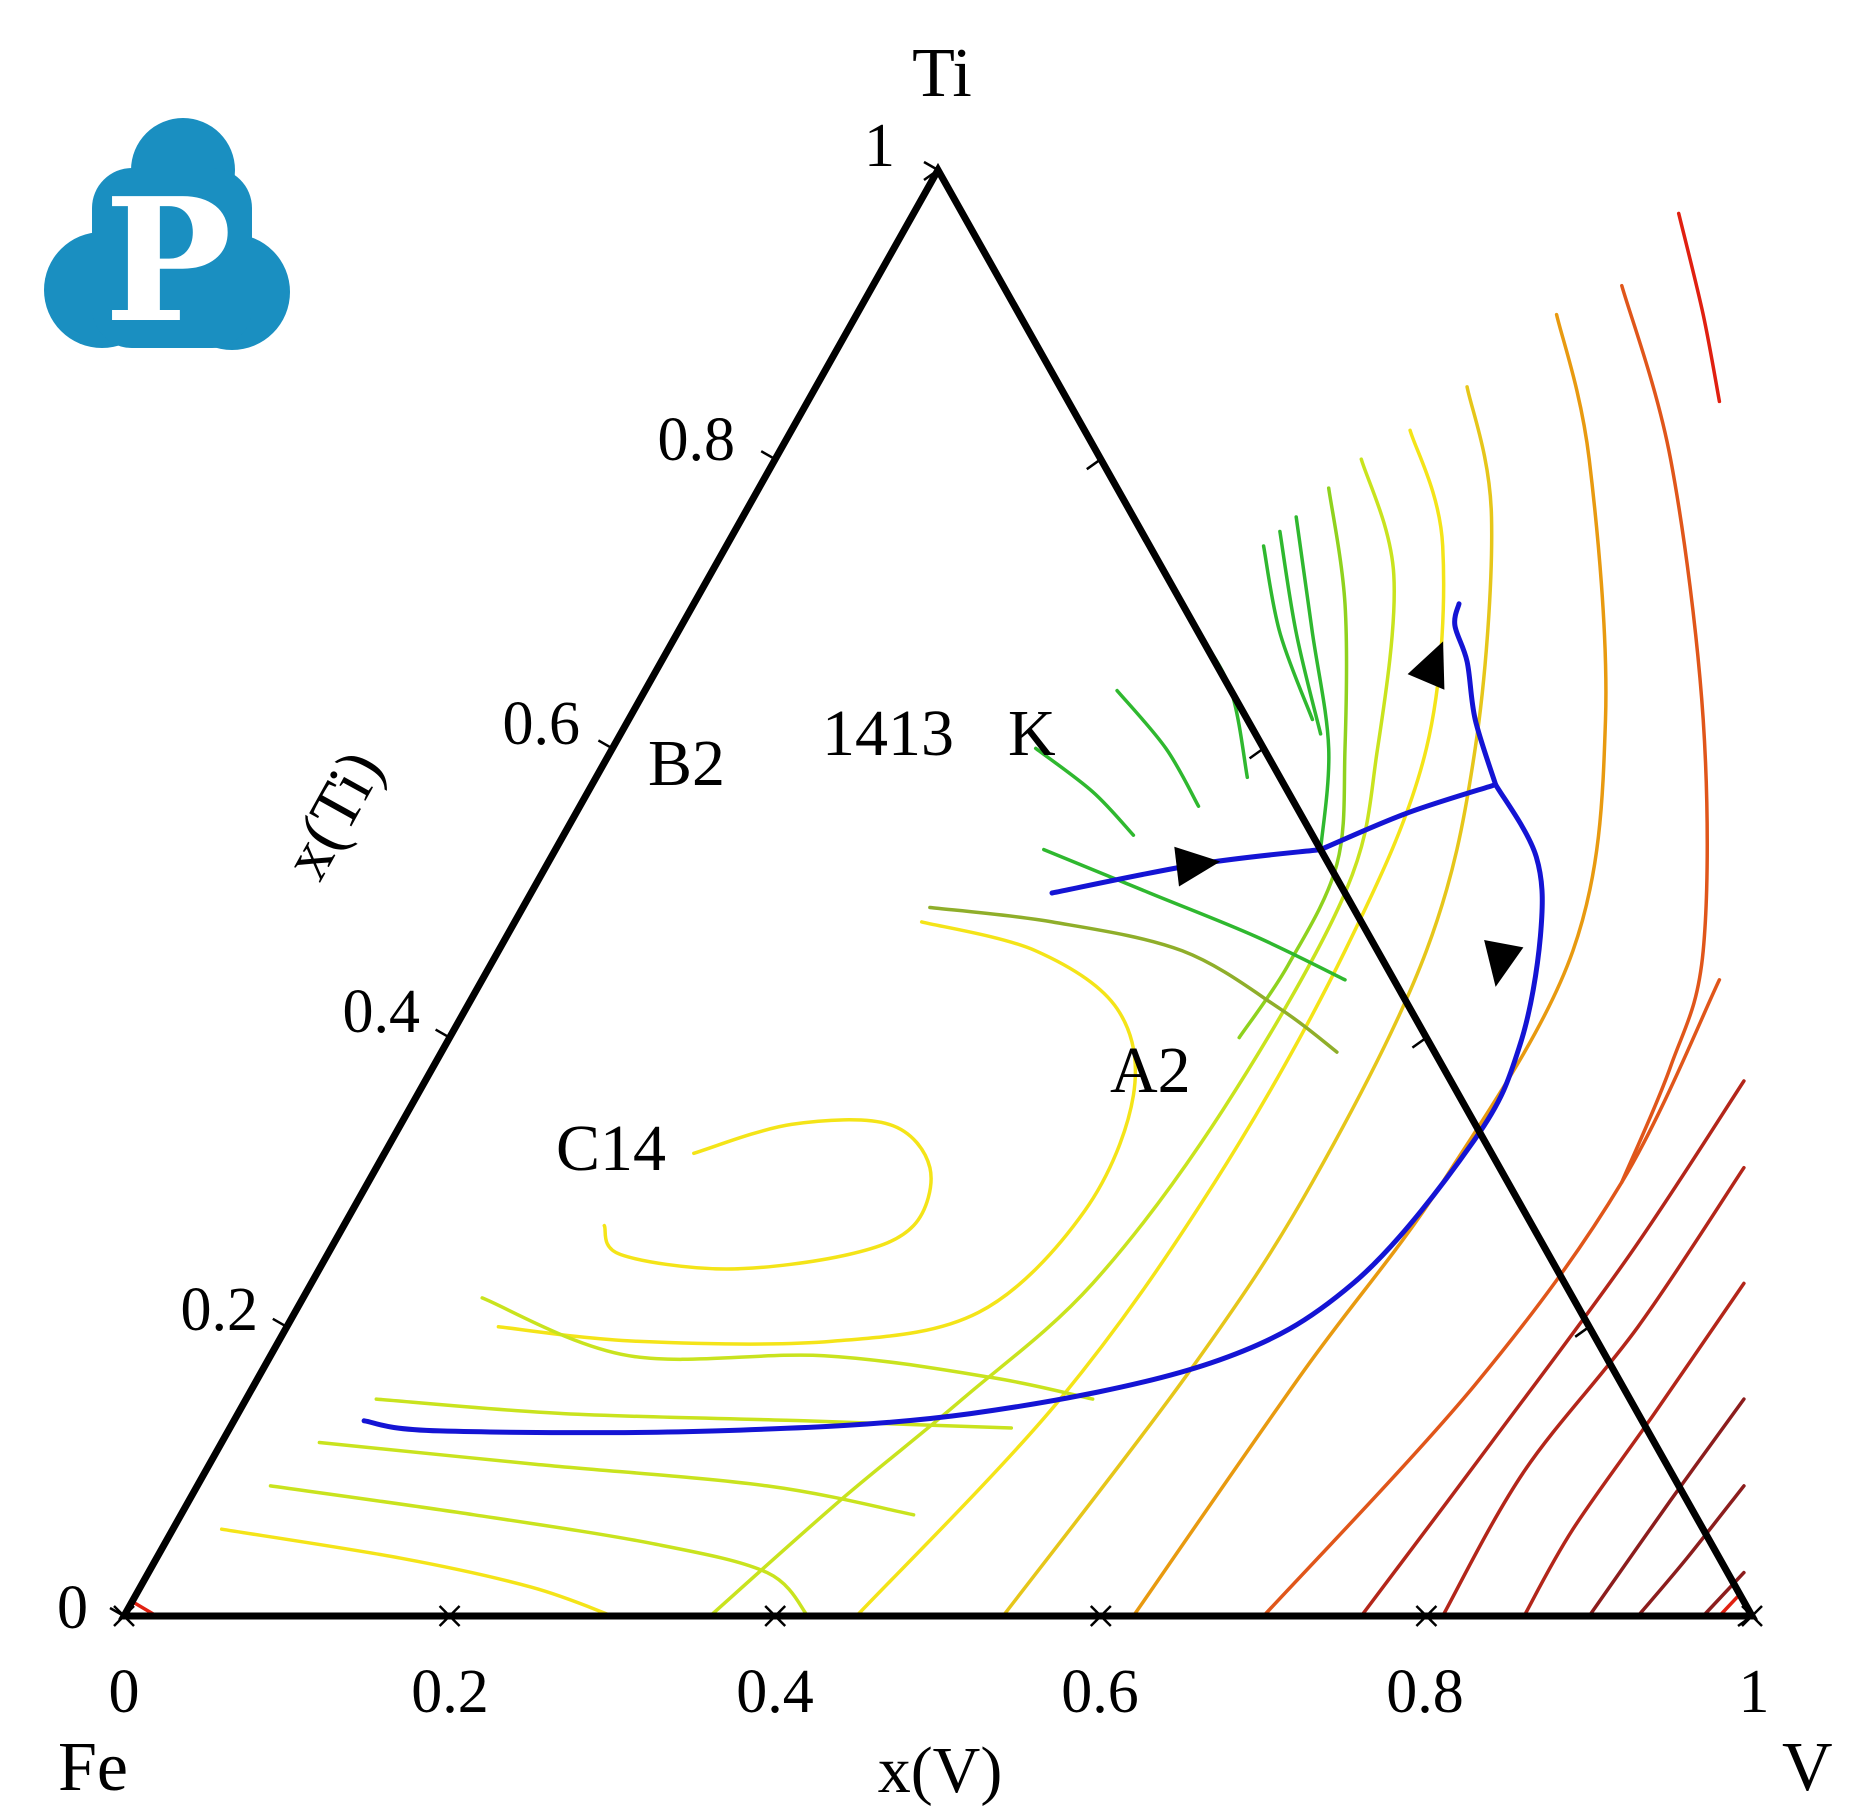 Image resolution: width=1856 pixels, height=1819 pixels. What do you see at coordinates (611, 1148) in the screenshot?
I see `region-label-c14: C14` at bounding box center [611, 1148].